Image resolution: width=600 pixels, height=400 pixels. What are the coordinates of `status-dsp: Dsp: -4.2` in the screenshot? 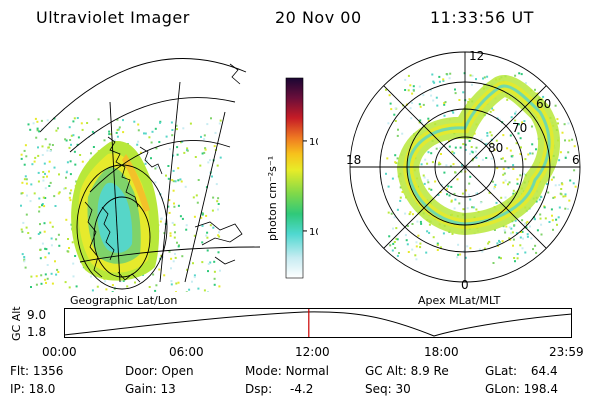 It's located at (279, 389).